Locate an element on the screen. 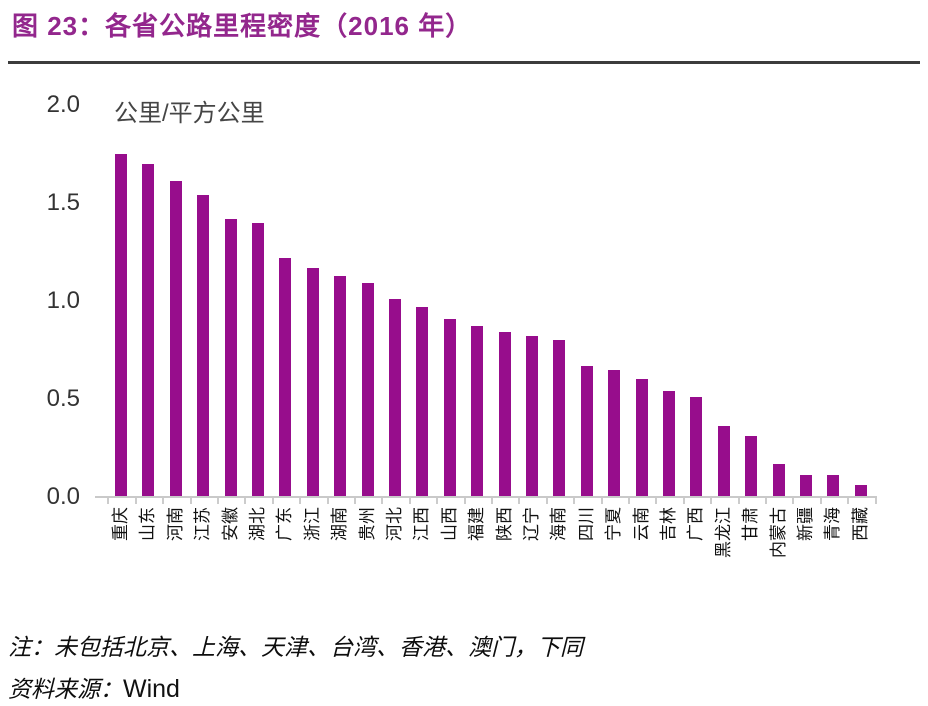 This screenshot has height=706, width=928. figure-title: 图 23：各省公路里程密度（2016 年） is located at coordinates (242, 26).